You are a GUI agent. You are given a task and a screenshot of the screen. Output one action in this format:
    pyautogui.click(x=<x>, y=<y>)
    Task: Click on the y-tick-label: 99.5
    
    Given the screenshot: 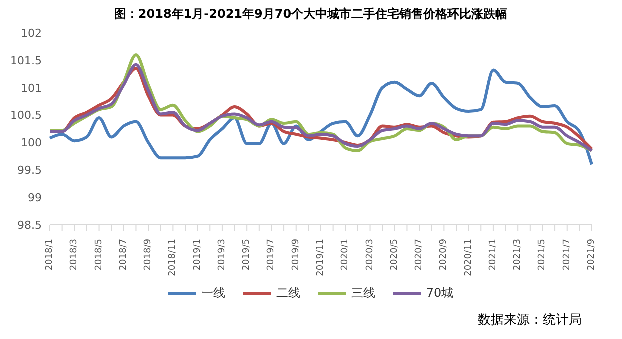 What is the action you would take?
    pyautogui.click(x=30, y=171)
    